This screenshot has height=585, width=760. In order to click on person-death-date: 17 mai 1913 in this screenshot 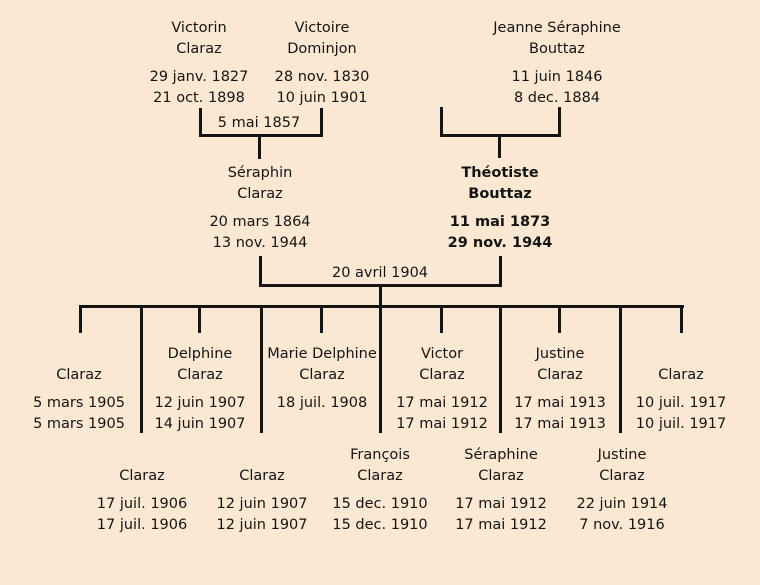, I will do `click(560, 424)`.